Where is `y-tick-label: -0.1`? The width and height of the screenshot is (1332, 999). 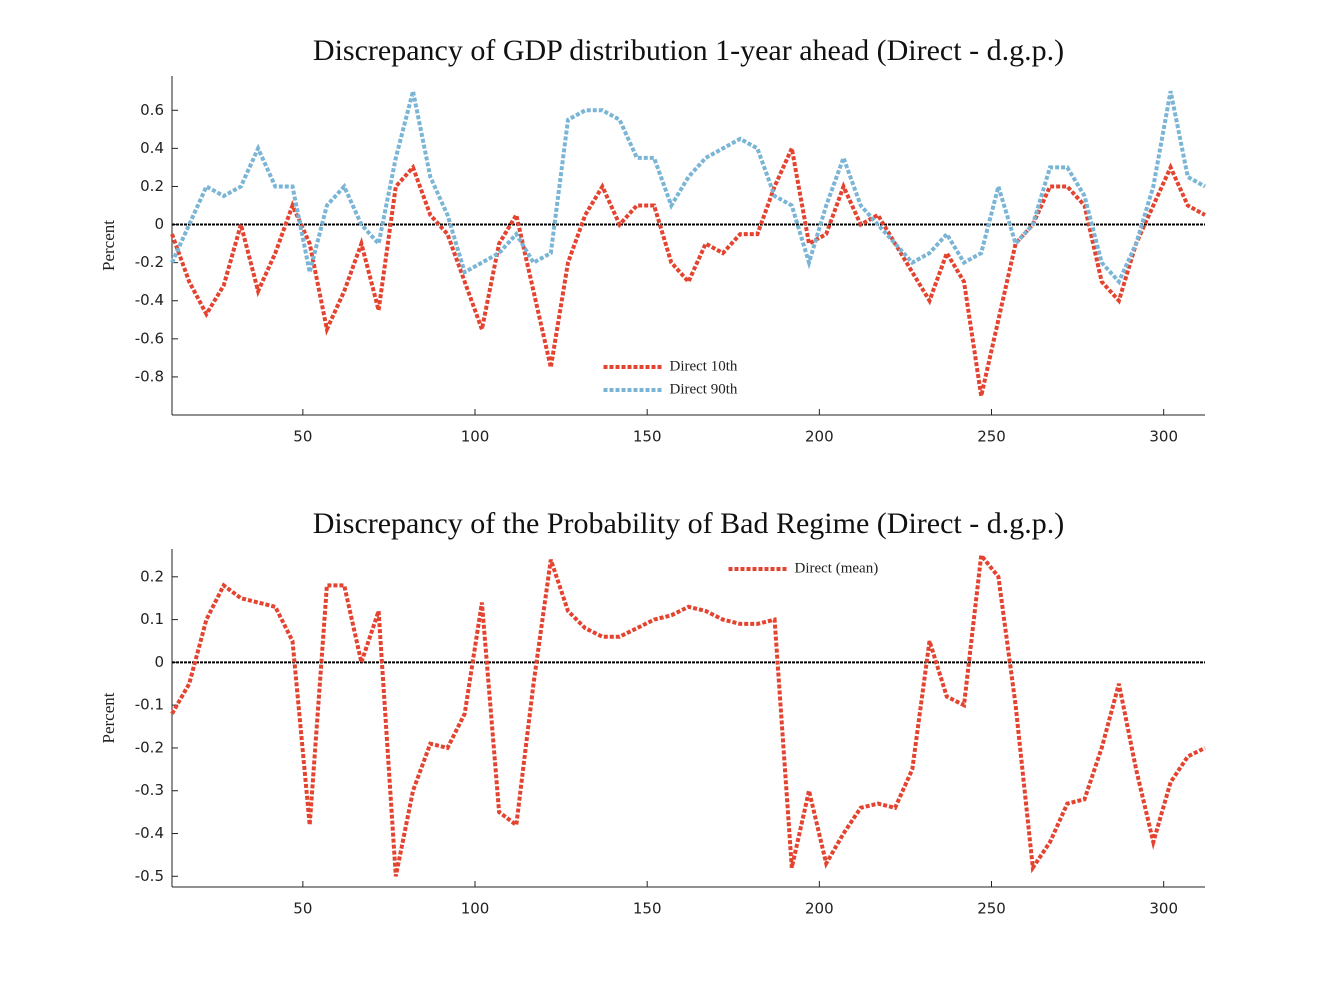
y-tick-label: -0.1 is located at coordinates (149, 705).